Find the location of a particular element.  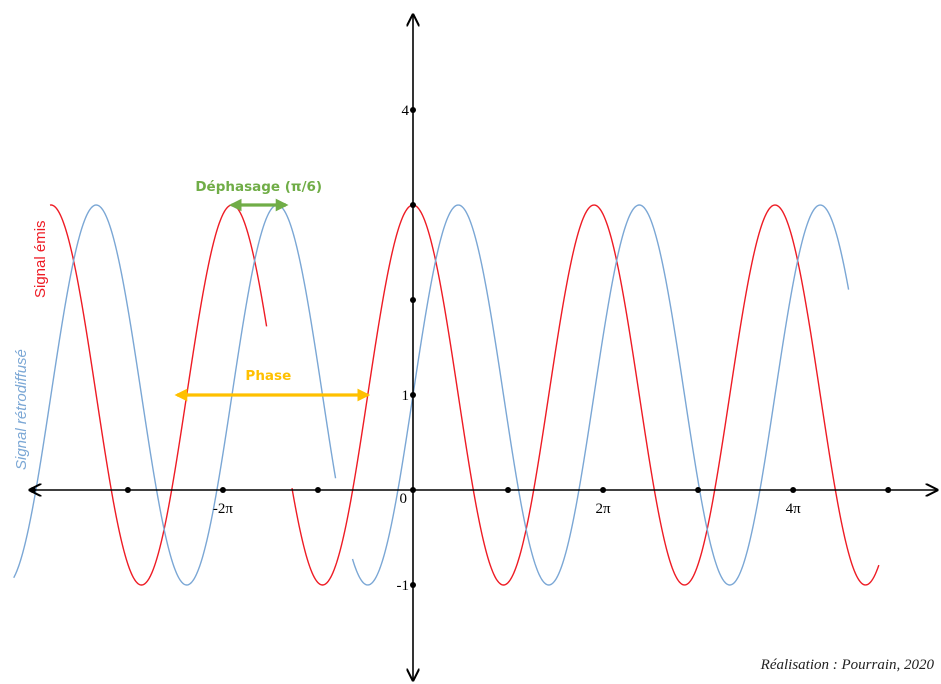

y-tick-label-3: -1 is located at coordinates (403, 586).